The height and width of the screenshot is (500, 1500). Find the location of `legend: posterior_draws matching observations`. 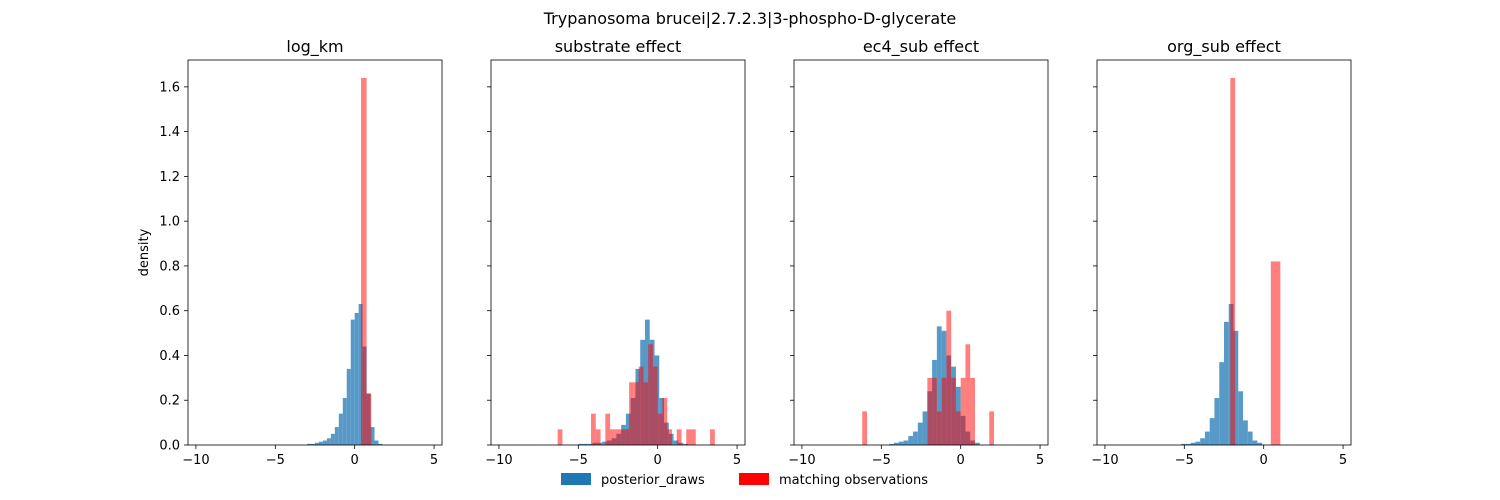

legend: posterior_draws matching observations is located at coordinates (744, 480).